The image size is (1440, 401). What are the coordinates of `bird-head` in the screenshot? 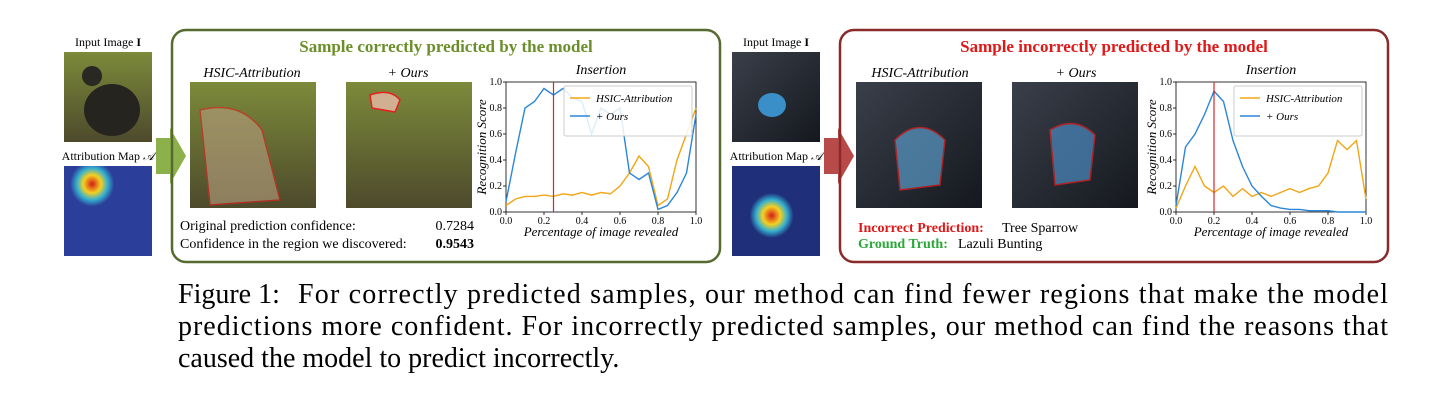 It's located at (92, 76).